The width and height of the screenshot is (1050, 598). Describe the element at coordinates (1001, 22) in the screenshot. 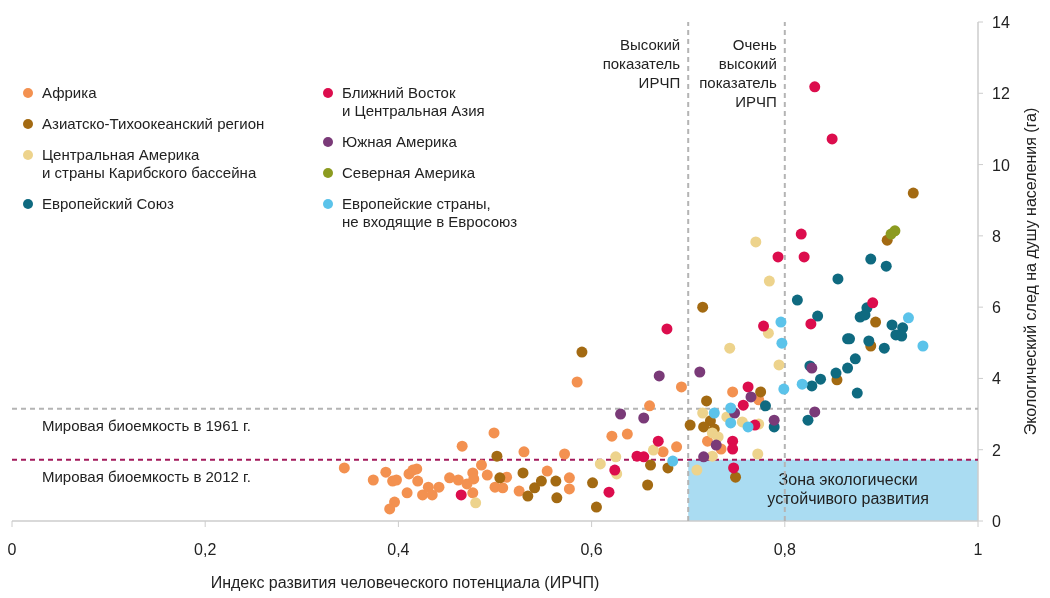

I see `y-tick-label: 14` at that location.